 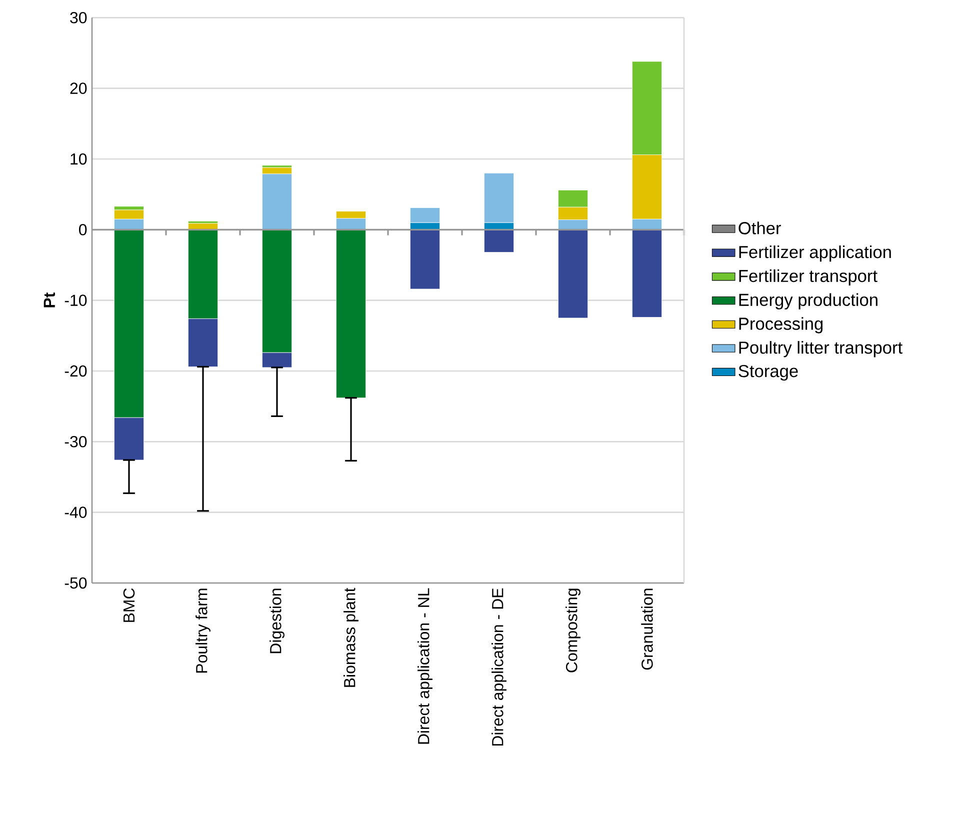 I want to click on y-tick-label: -50, so click(x=75, y=583).